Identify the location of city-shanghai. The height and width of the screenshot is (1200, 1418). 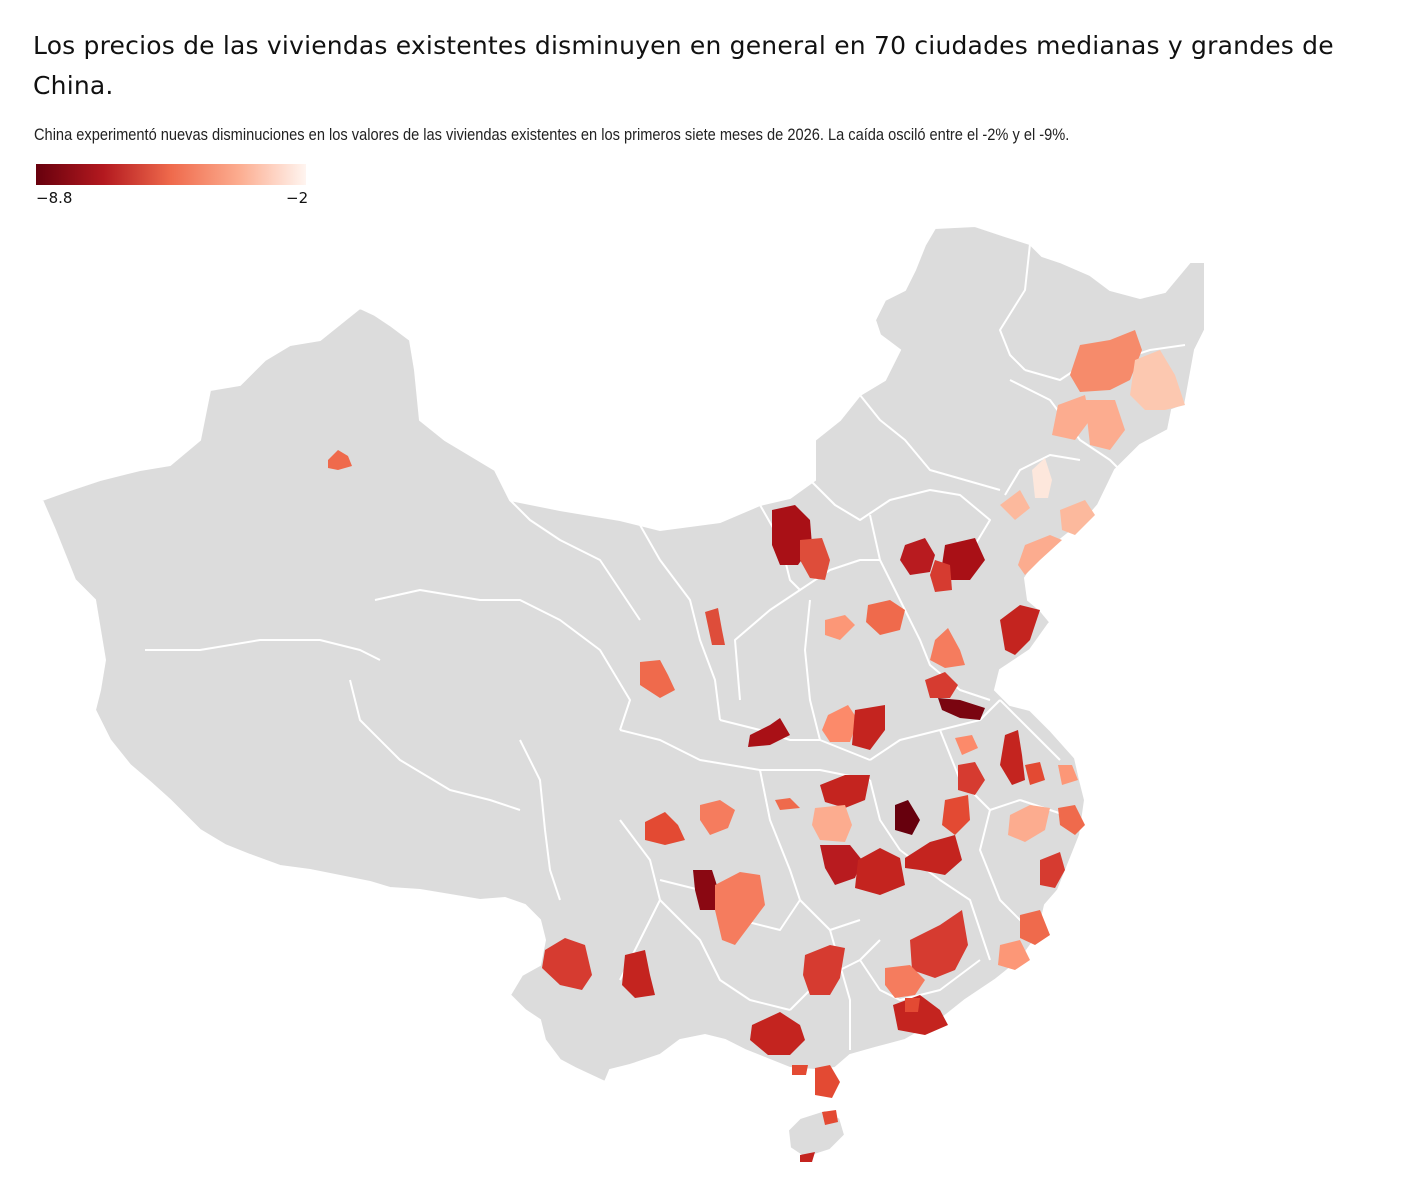
(1068, 775).